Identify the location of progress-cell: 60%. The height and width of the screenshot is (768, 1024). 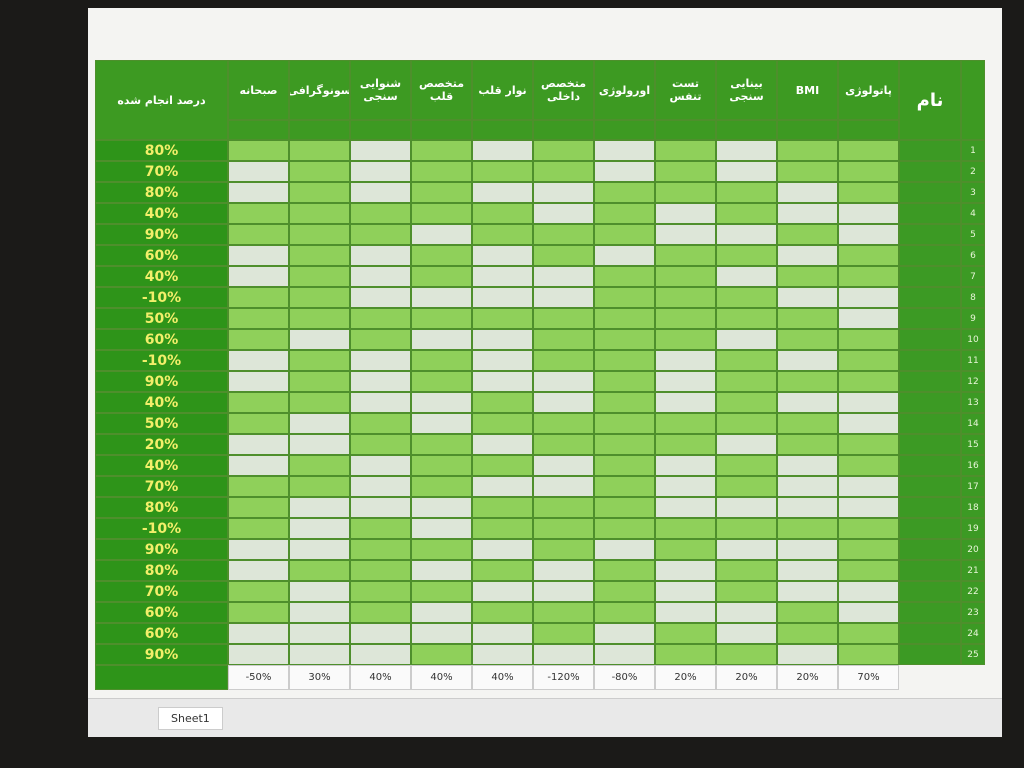
(161, 255).